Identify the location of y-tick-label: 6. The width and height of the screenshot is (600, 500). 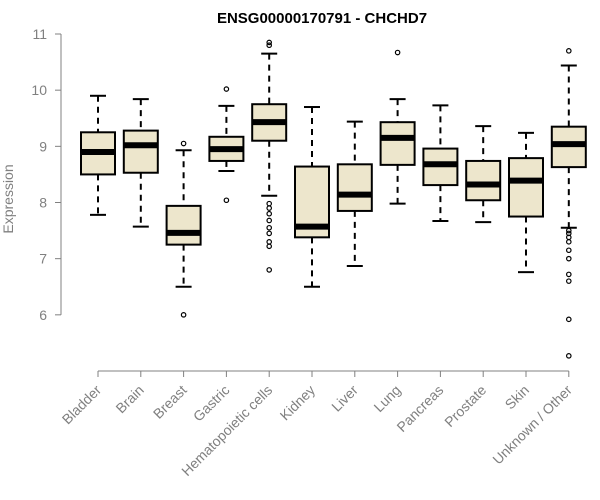
(43, 315).